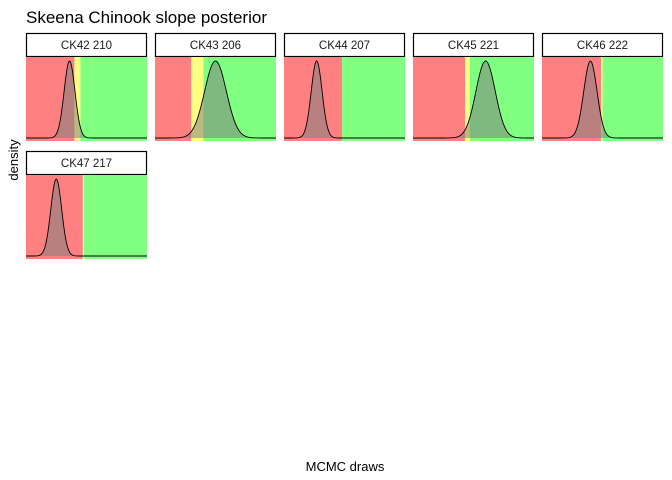 The image size is (672, 480). I want to click on facet-panel: CK44 207, so click(344, 86).